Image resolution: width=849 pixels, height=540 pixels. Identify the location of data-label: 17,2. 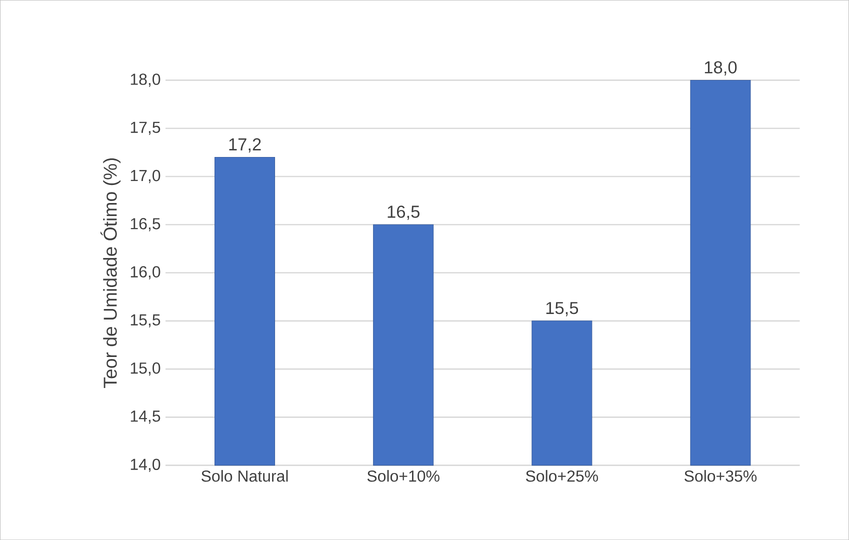
(245, 145).